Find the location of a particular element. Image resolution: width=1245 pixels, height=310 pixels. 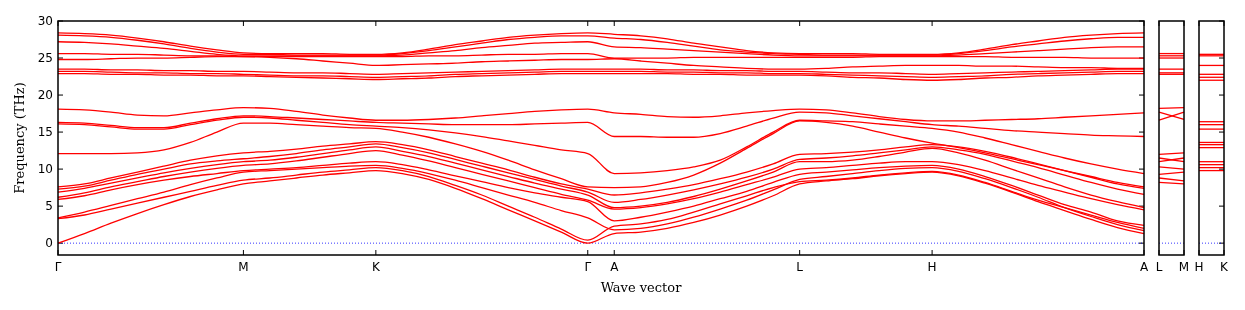

y-tick-label: 10 is located at coordinates (45, 169).